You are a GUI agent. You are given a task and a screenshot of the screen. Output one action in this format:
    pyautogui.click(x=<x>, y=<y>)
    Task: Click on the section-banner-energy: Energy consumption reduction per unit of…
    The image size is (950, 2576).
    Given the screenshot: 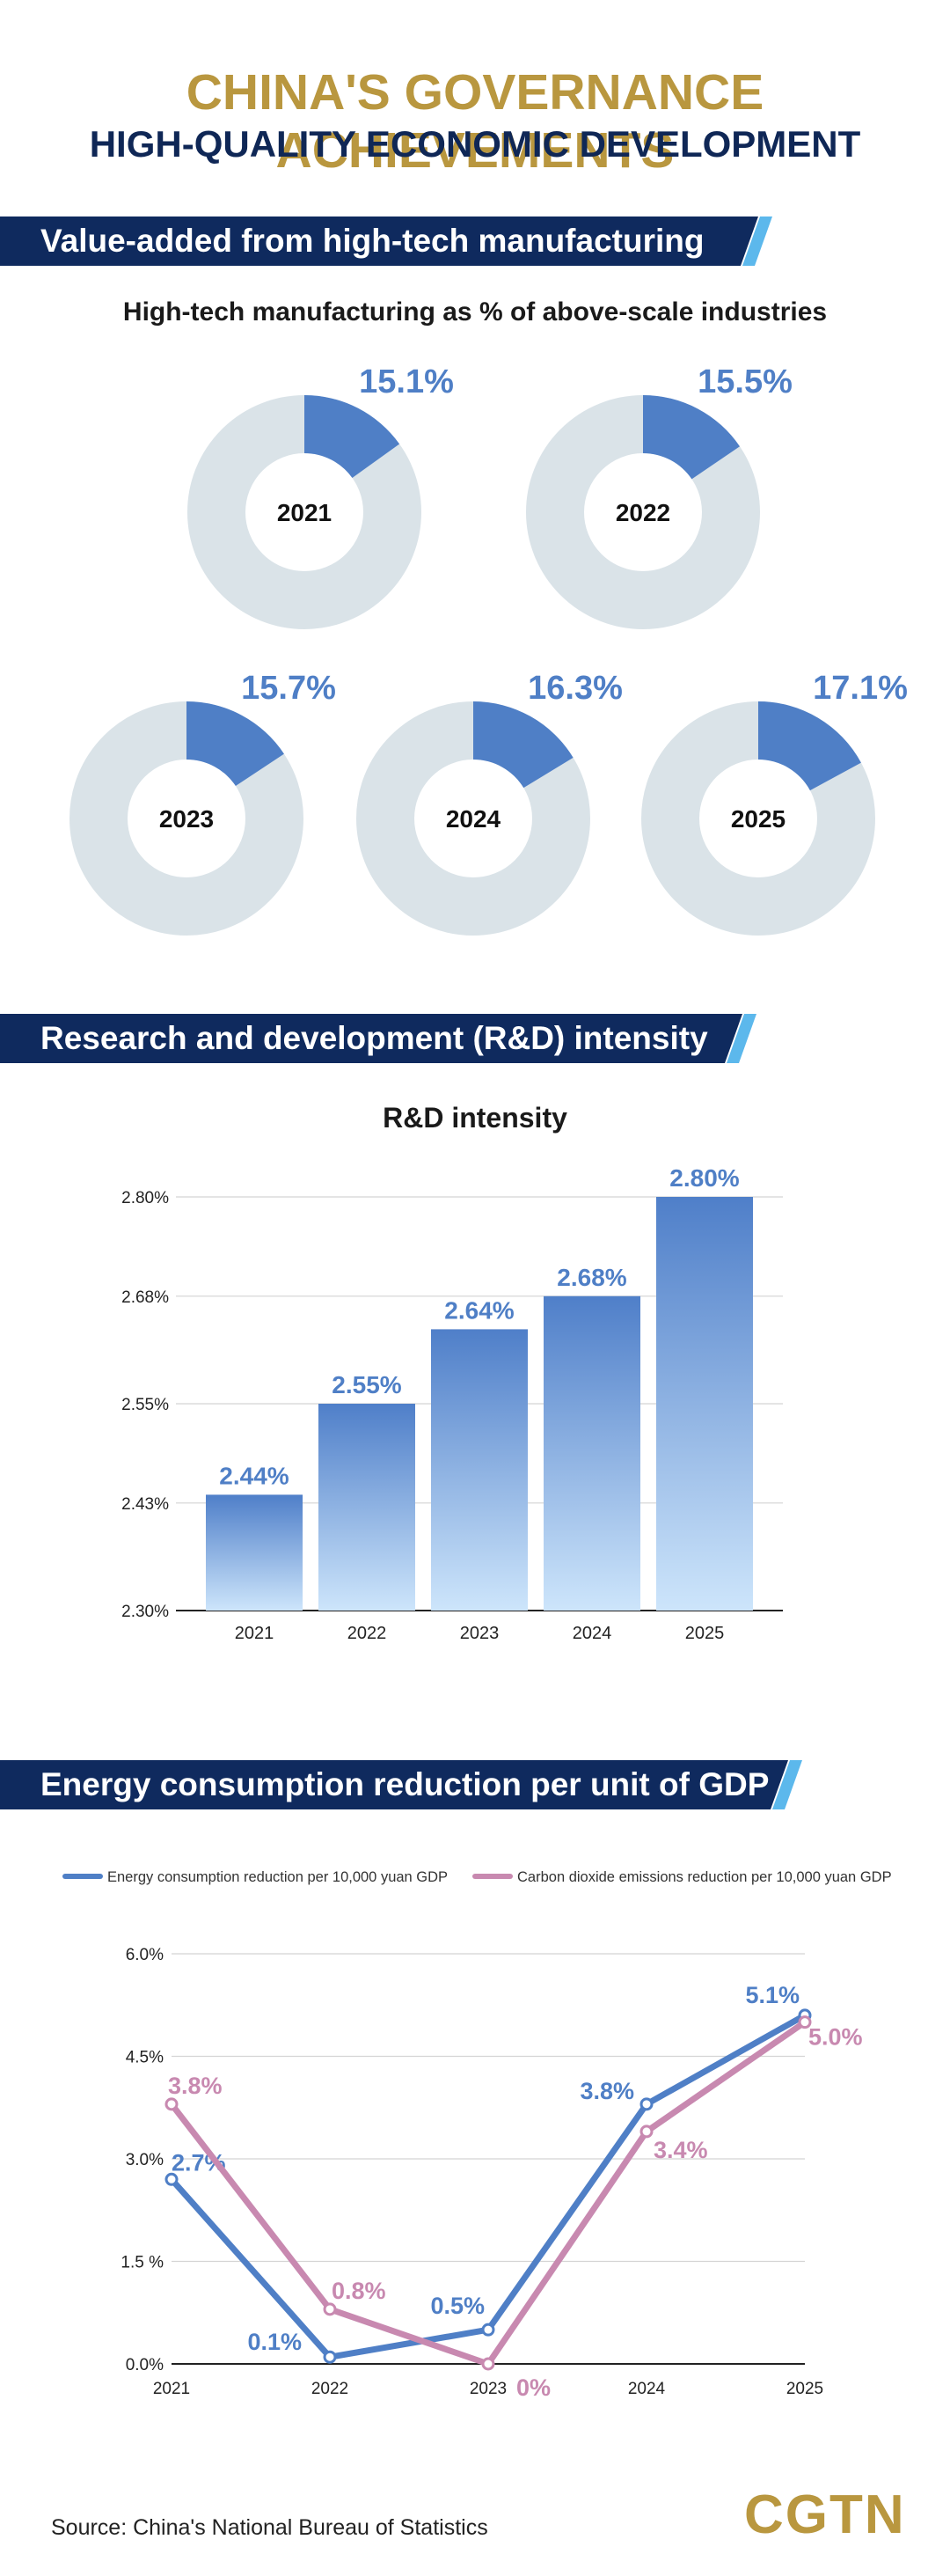 What is the action you would take?
    pyautogui.click(x=394, y=1784)
    